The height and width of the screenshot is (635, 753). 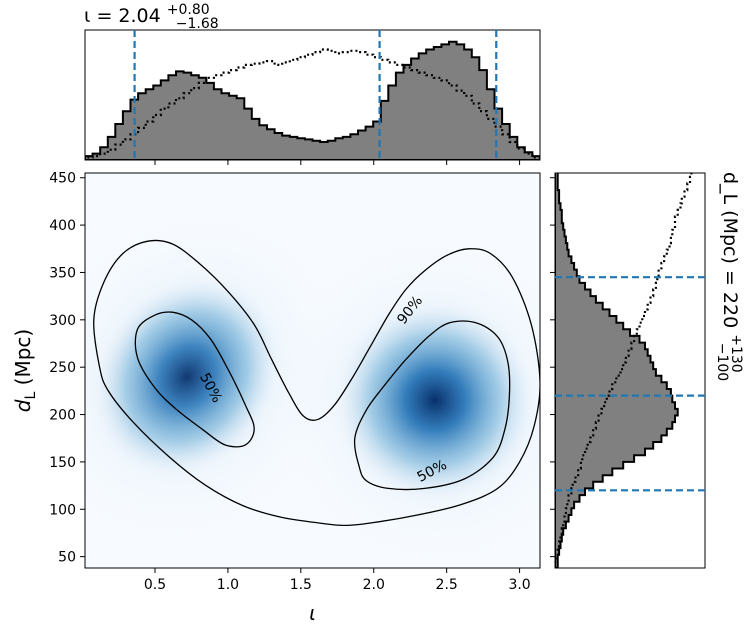 What do you see at coordinates (62, 321) in the screenshot?
I see `y-tick-label: 300` at bounding box center [62, 321].